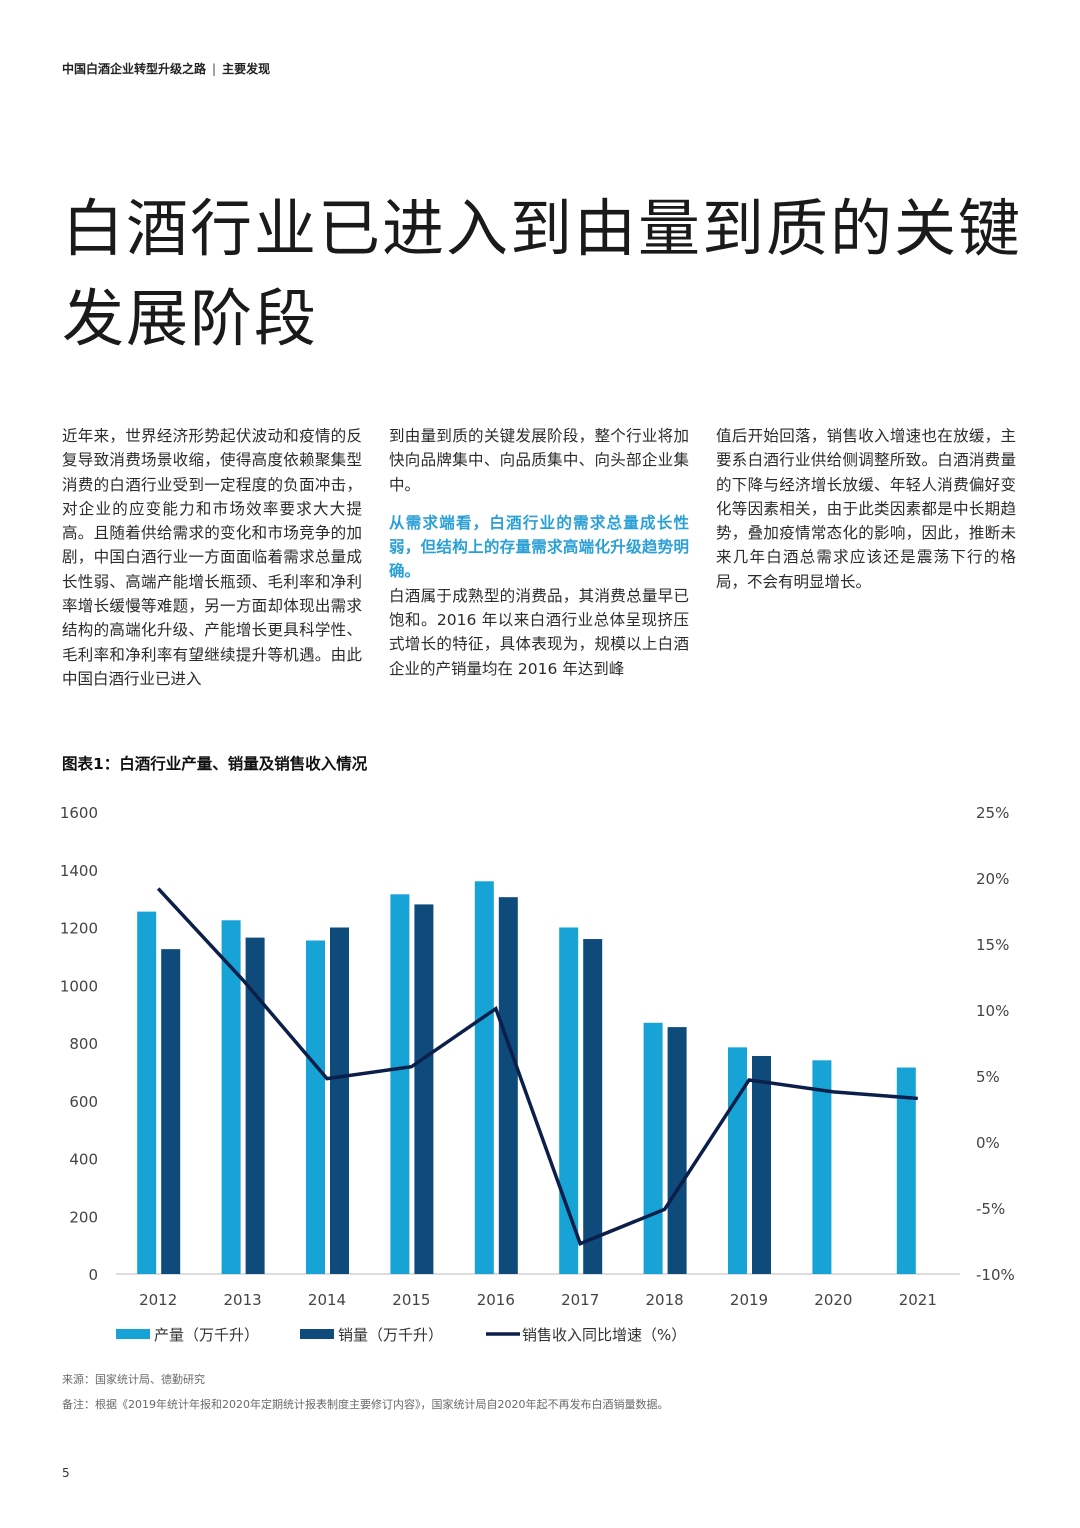 This screenshot has height=1528, width=1080. I want to click on legend-label: 销量（万千升）, so click(390, 1335).